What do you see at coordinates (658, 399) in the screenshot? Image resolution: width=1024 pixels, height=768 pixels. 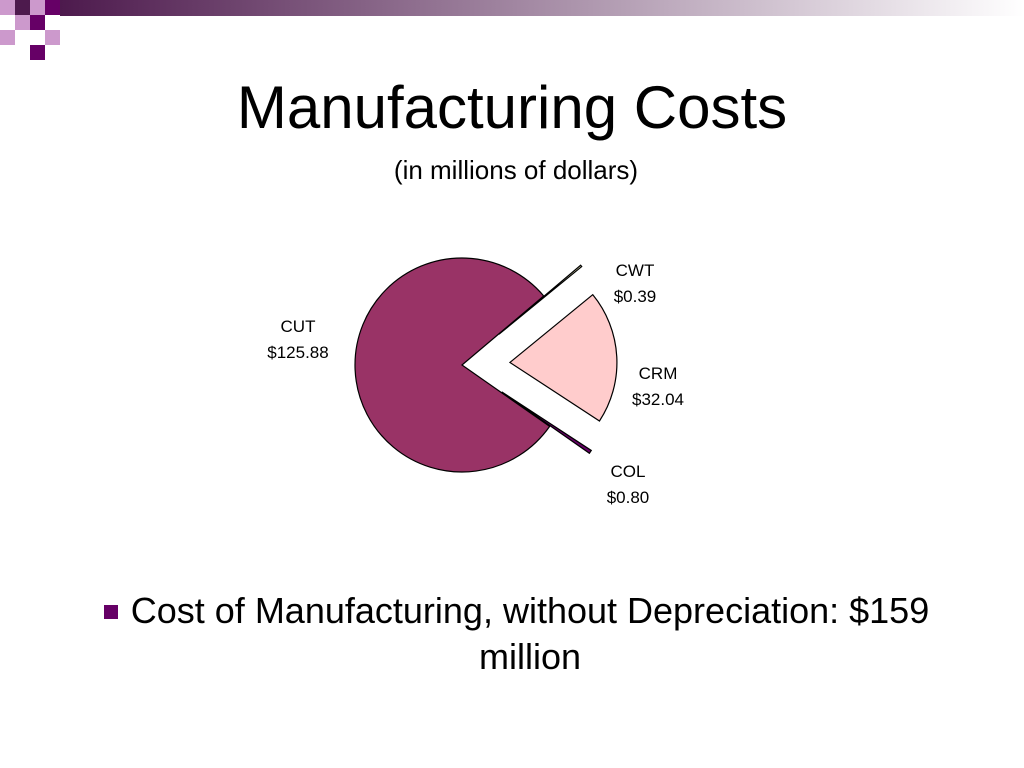 I see `slice-value-label: $32.04` at bounding box center [658, 399].